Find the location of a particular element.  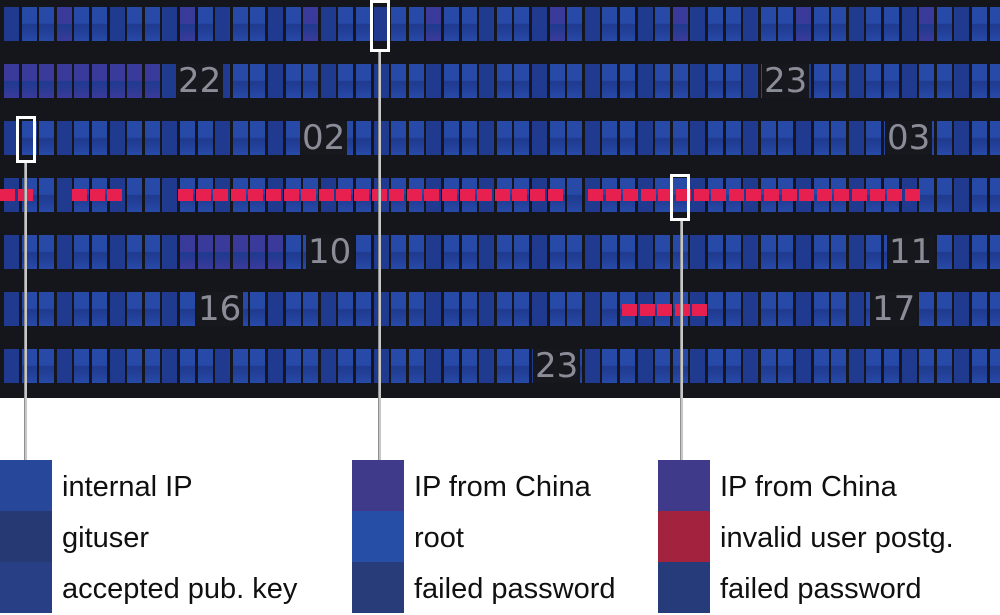

leader-line-left is located at coordinates (25, 312).